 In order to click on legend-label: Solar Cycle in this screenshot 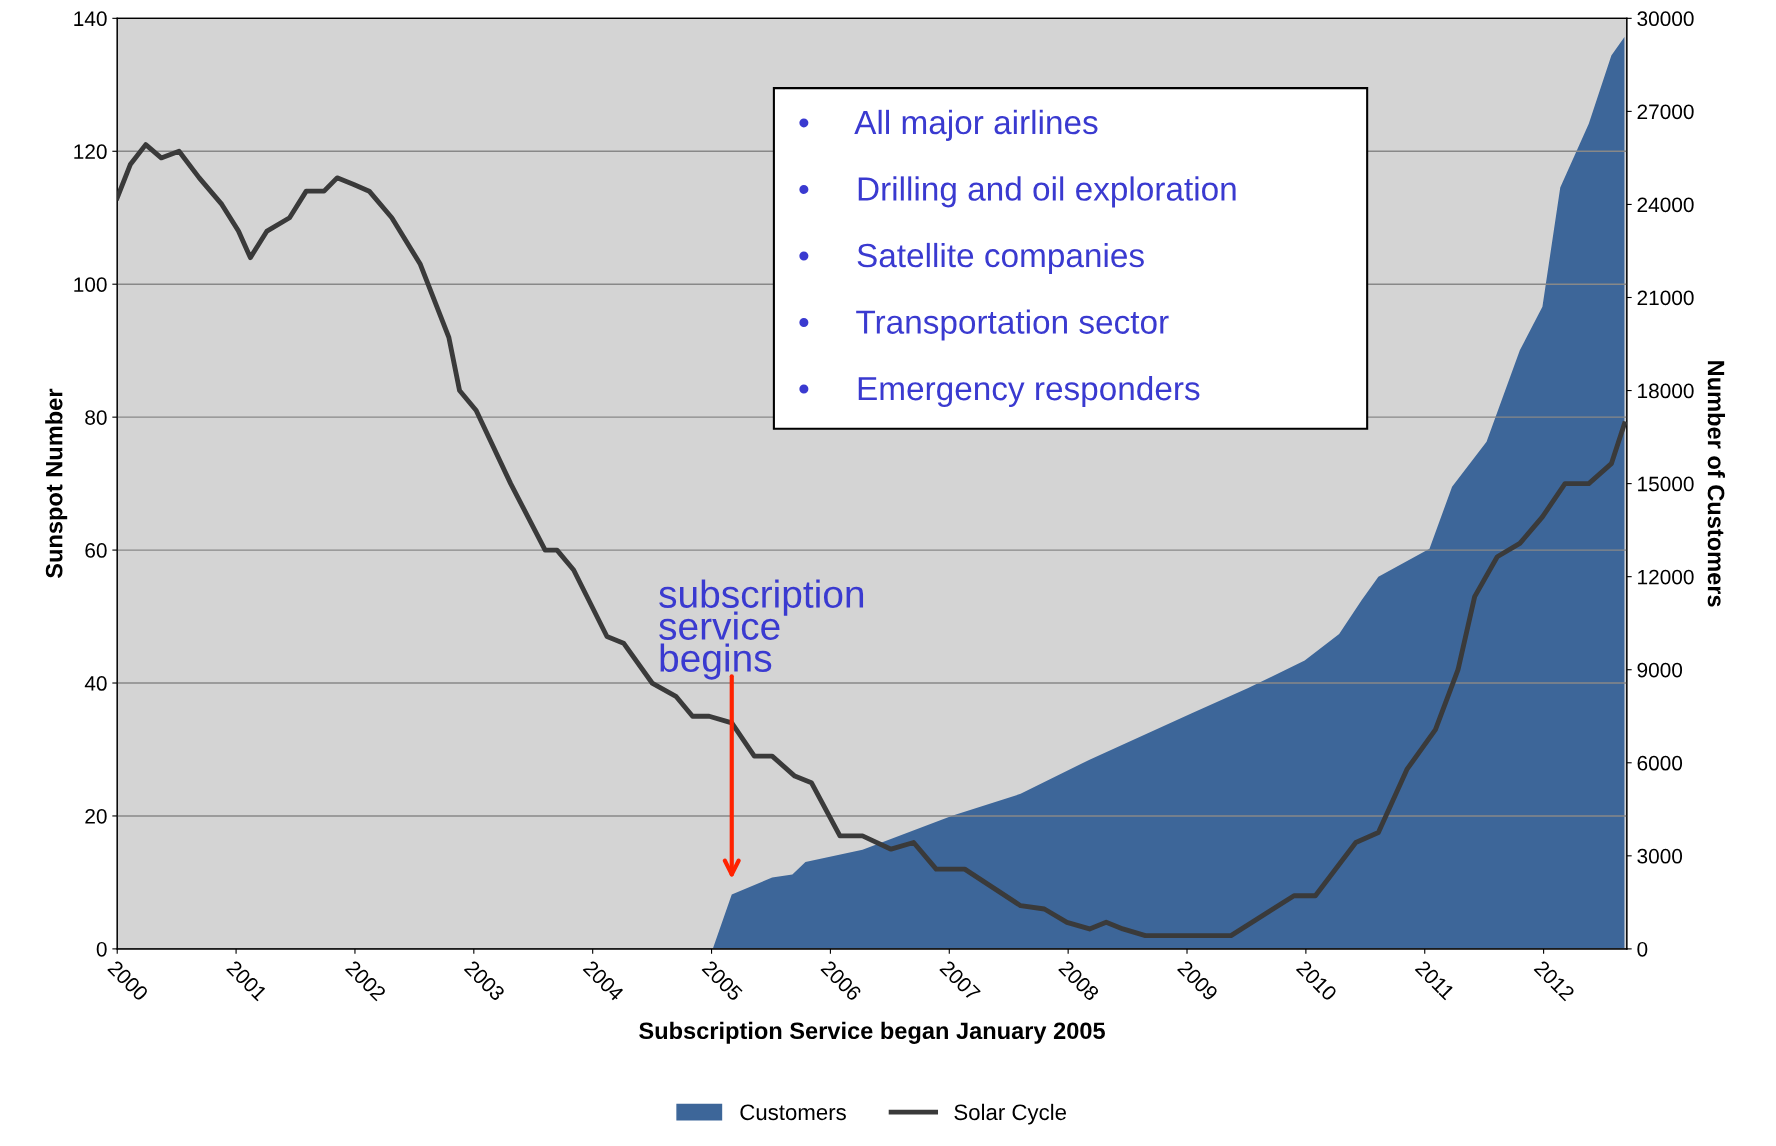, I will do `click(1010, 1114)`.